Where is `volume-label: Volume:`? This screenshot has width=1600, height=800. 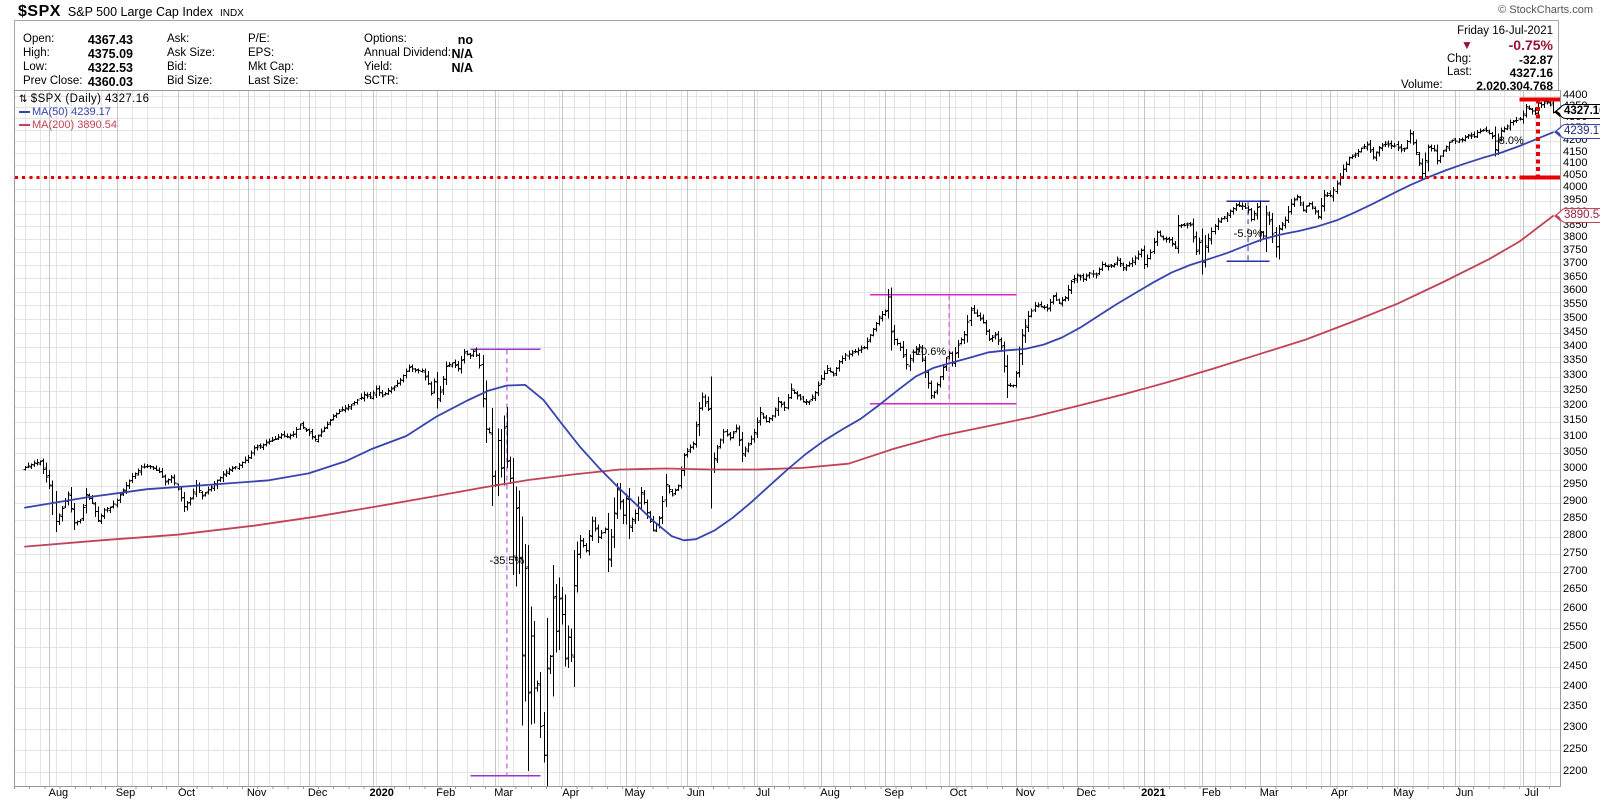
volume-label: Volume: is located at coordinates (1422, 85).